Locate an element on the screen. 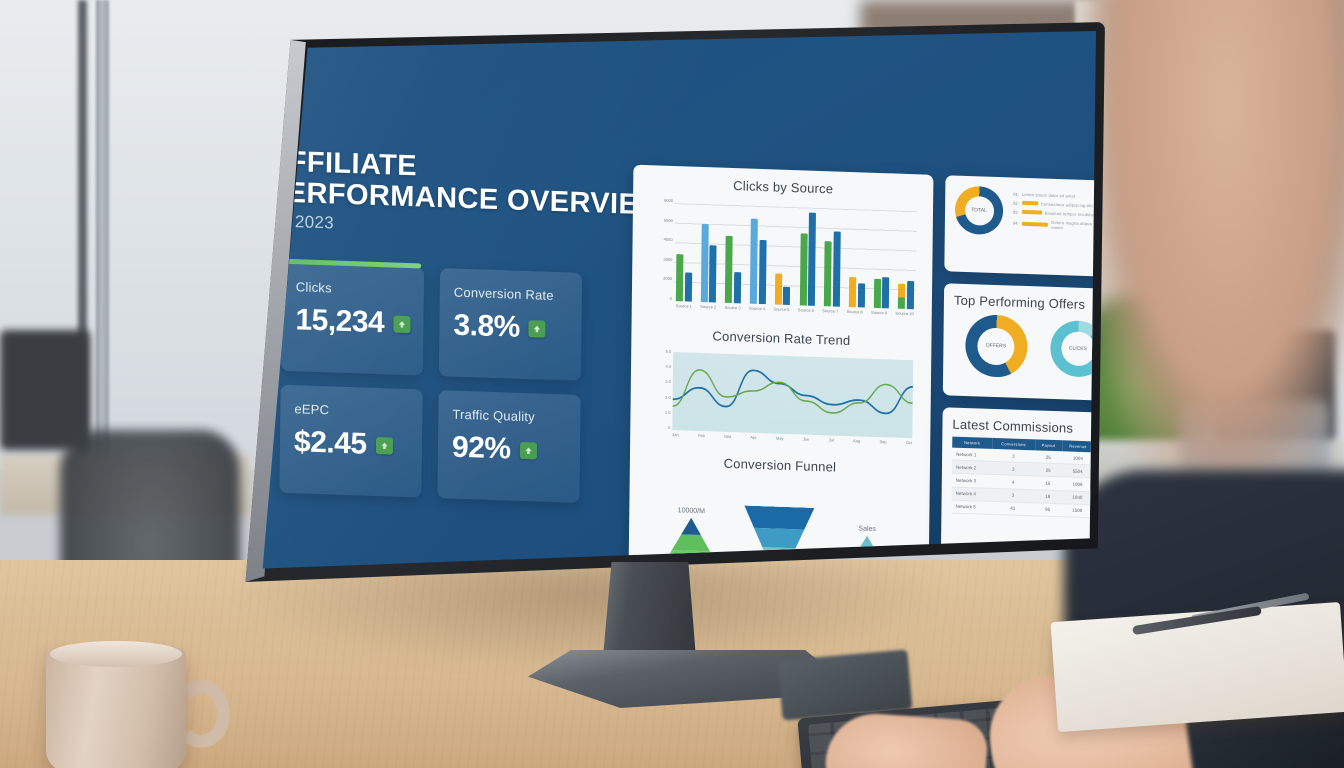  axis-tick-label: Mar is located at coordinates (728, 436).